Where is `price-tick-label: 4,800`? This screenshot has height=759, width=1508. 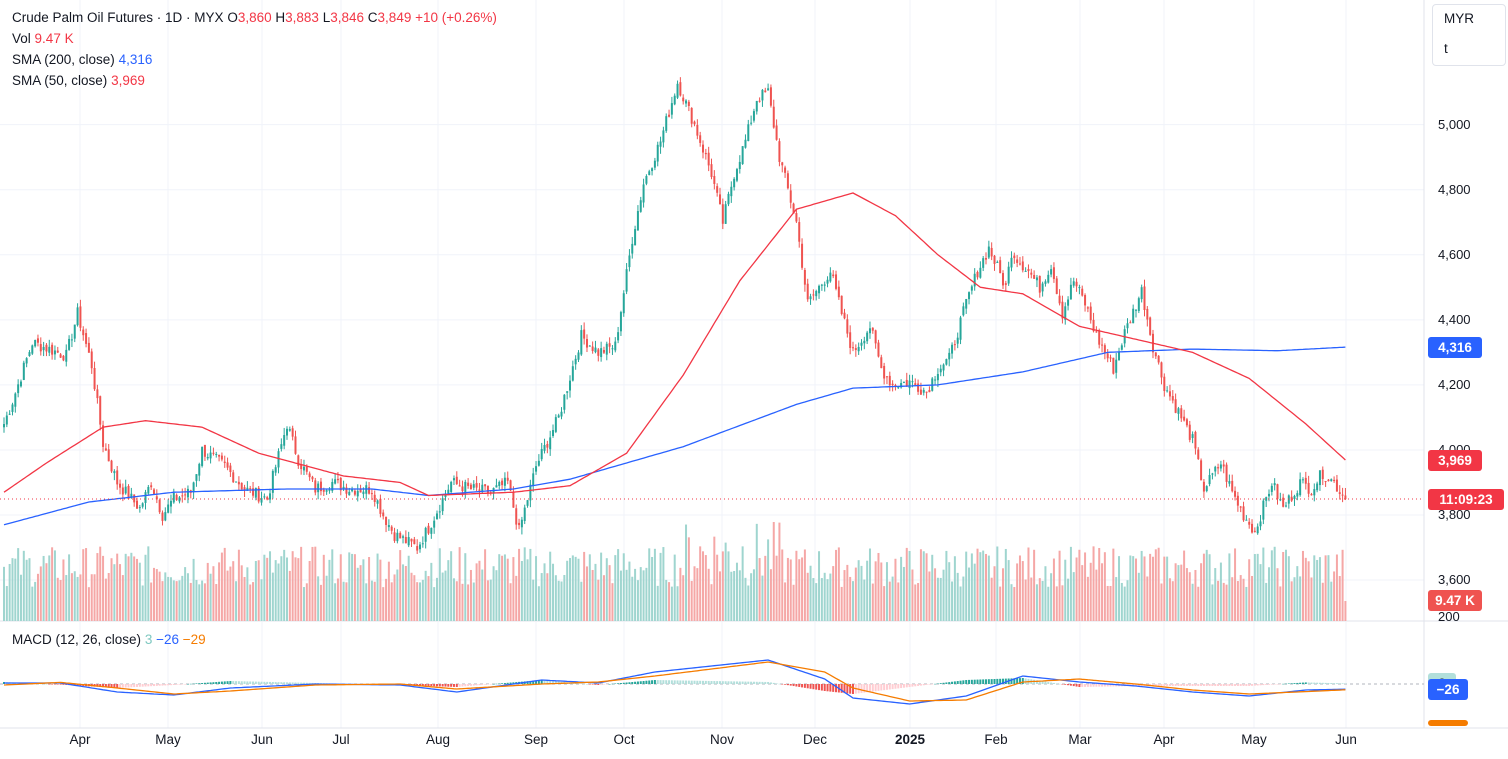
price-tick-label: 4,800 is located at coordinates (1454, 189).